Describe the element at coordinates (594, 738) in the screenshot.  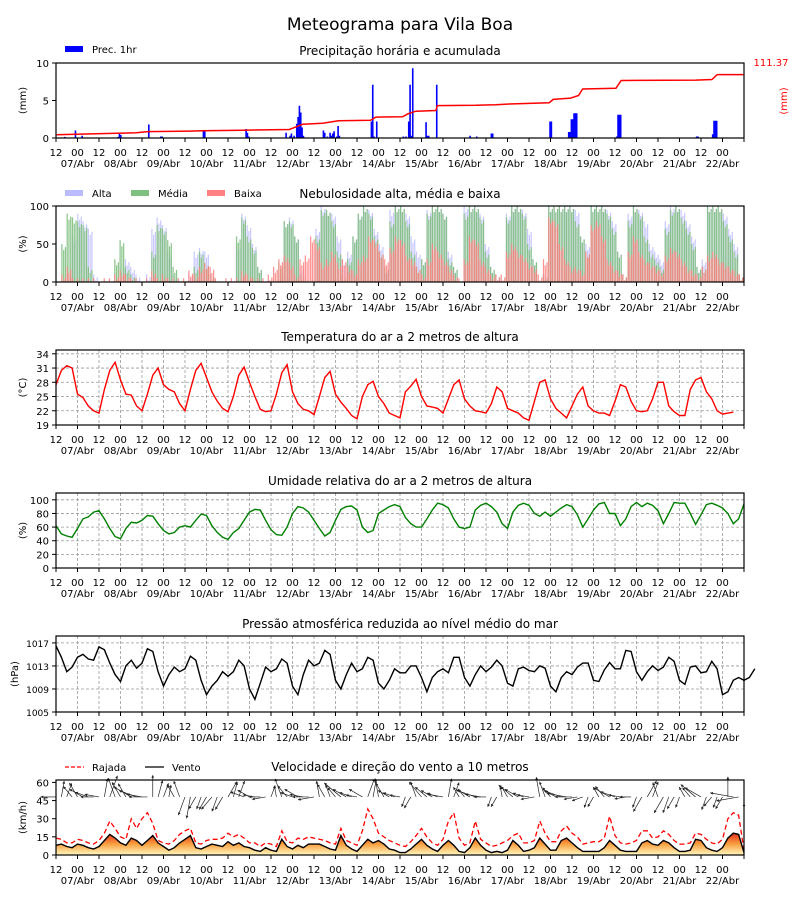
I see `pressure-date-label: 19/Abr` at that location.